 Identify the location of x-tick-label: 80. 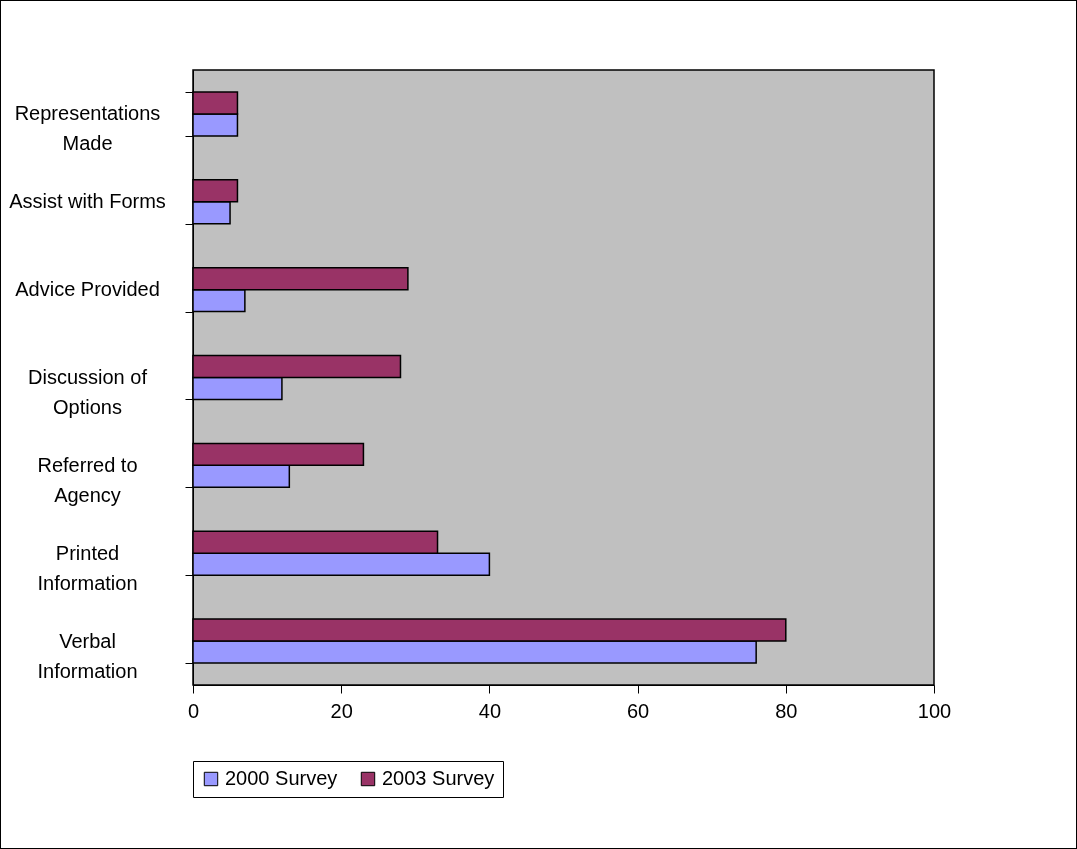
(786, 710).